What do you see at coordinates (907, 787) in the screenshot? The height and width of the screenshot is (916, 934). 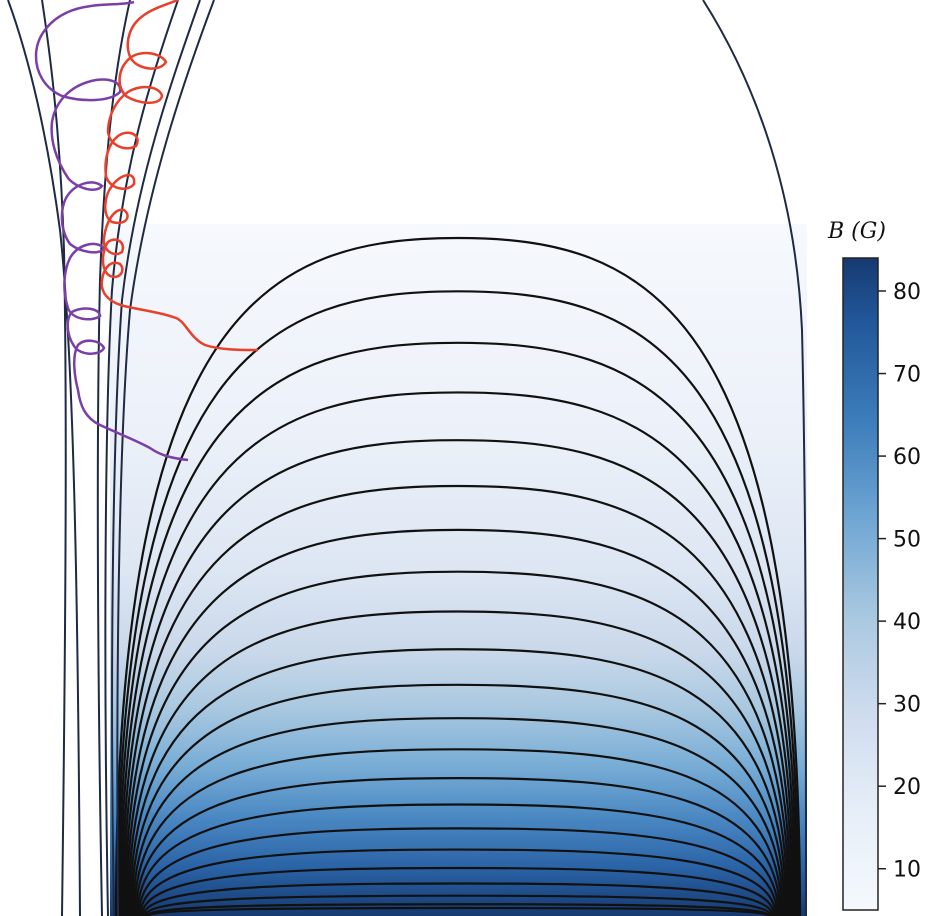 I see `colorbar-tick-label: 20` at bounding box center [907, 787].